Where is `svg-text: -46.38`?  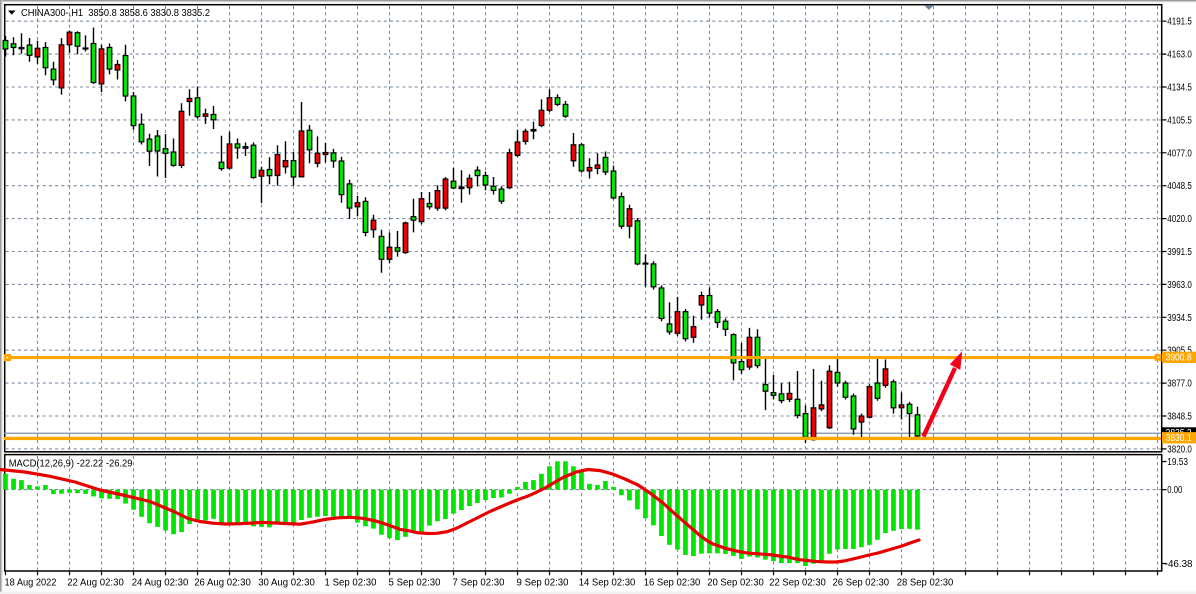 svg-text: -46.38 is located at coordinates (1179, 564).